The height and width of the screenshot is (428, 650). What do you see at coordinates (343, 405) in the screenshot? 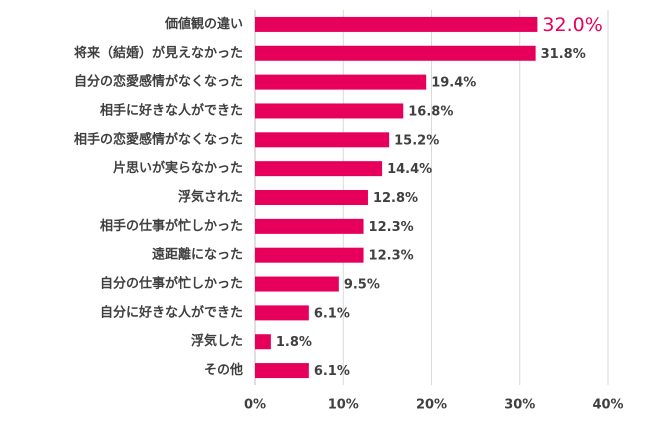
I see `x-tick-label: 10%` at bounding box center [343, 405].